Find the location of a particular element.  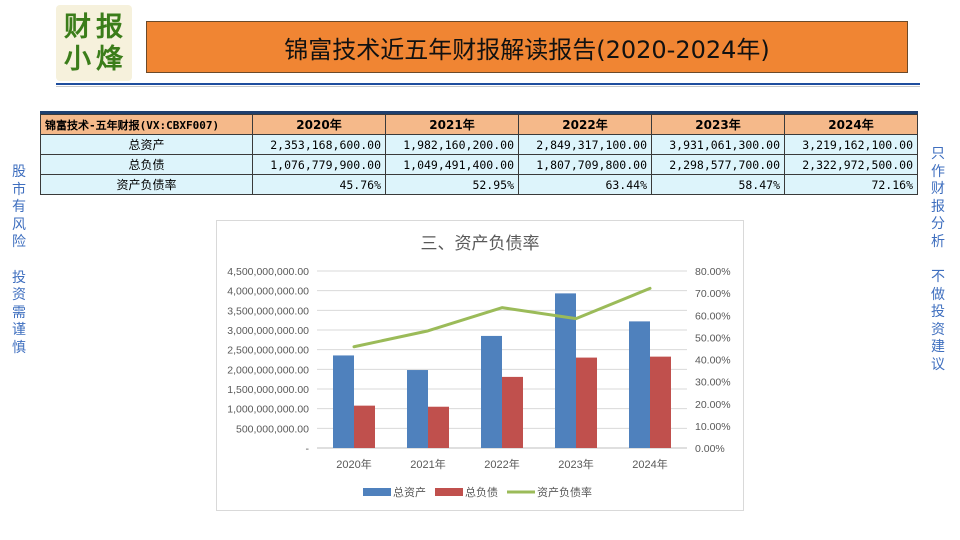

x-tick-label: 2023年 is located at coordinates (575, 464).